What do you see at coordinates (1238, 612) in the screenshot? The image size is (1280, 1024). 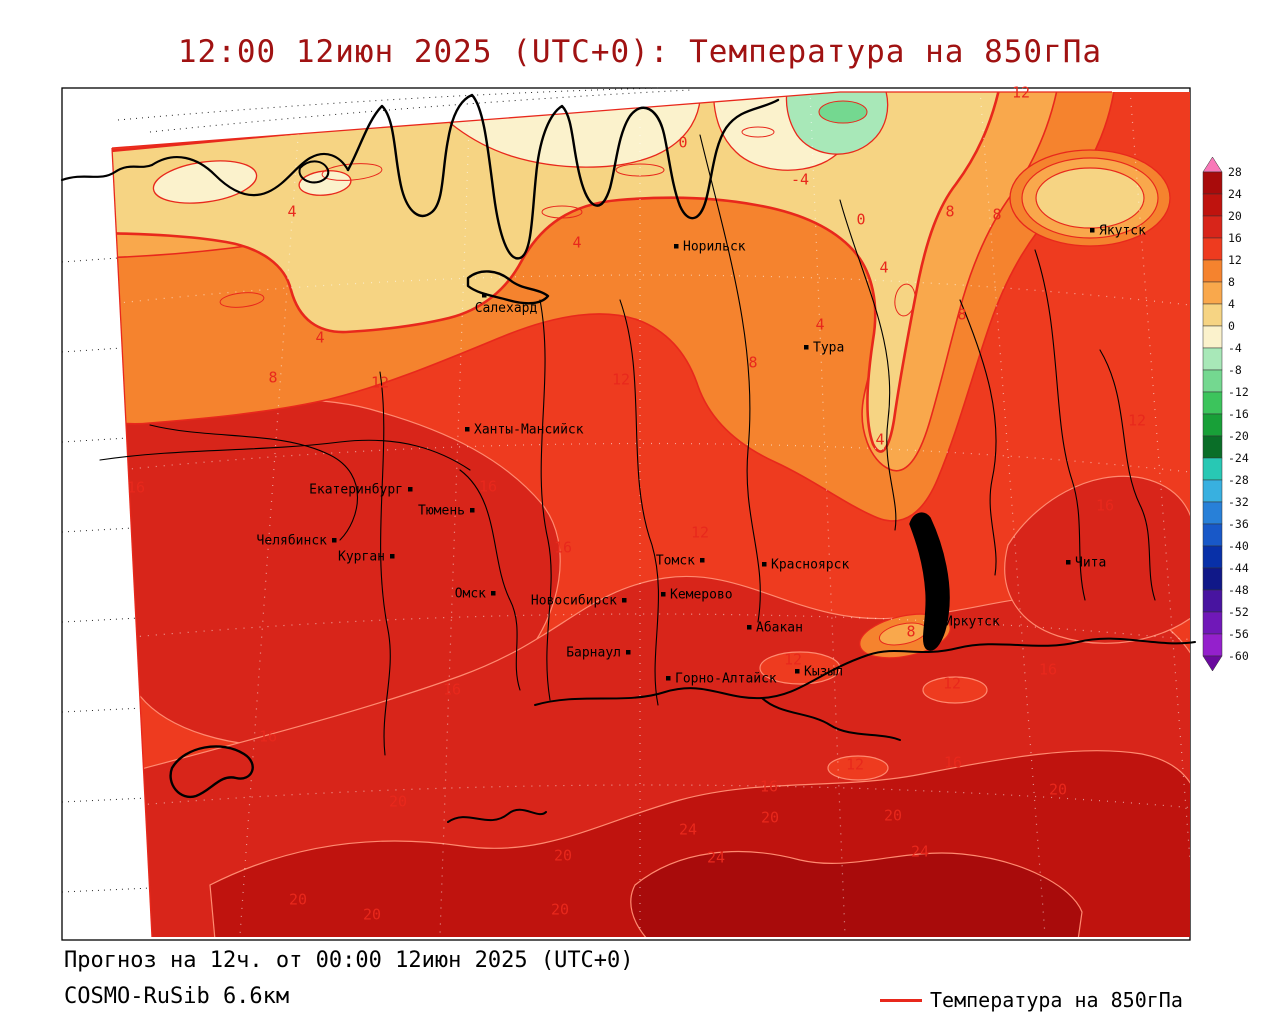 I see `colorbar-tick-label: -52` at bounding box center [1238, 612].